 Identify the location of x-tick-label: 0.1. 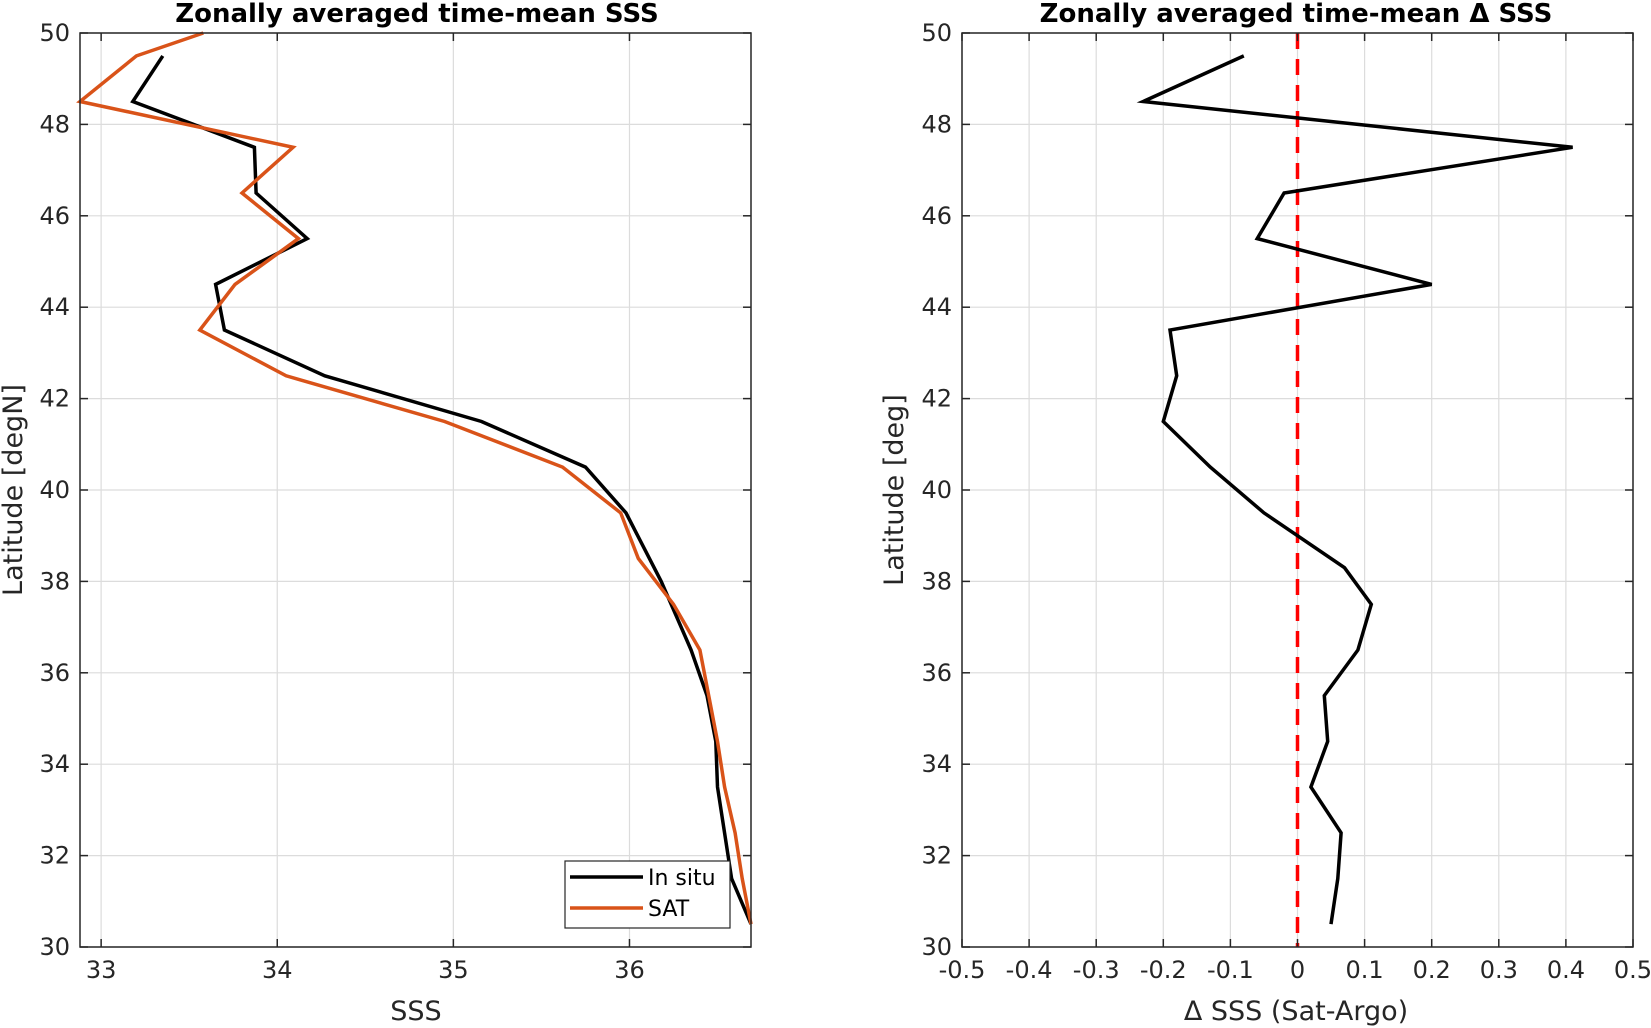
(1365, 970).